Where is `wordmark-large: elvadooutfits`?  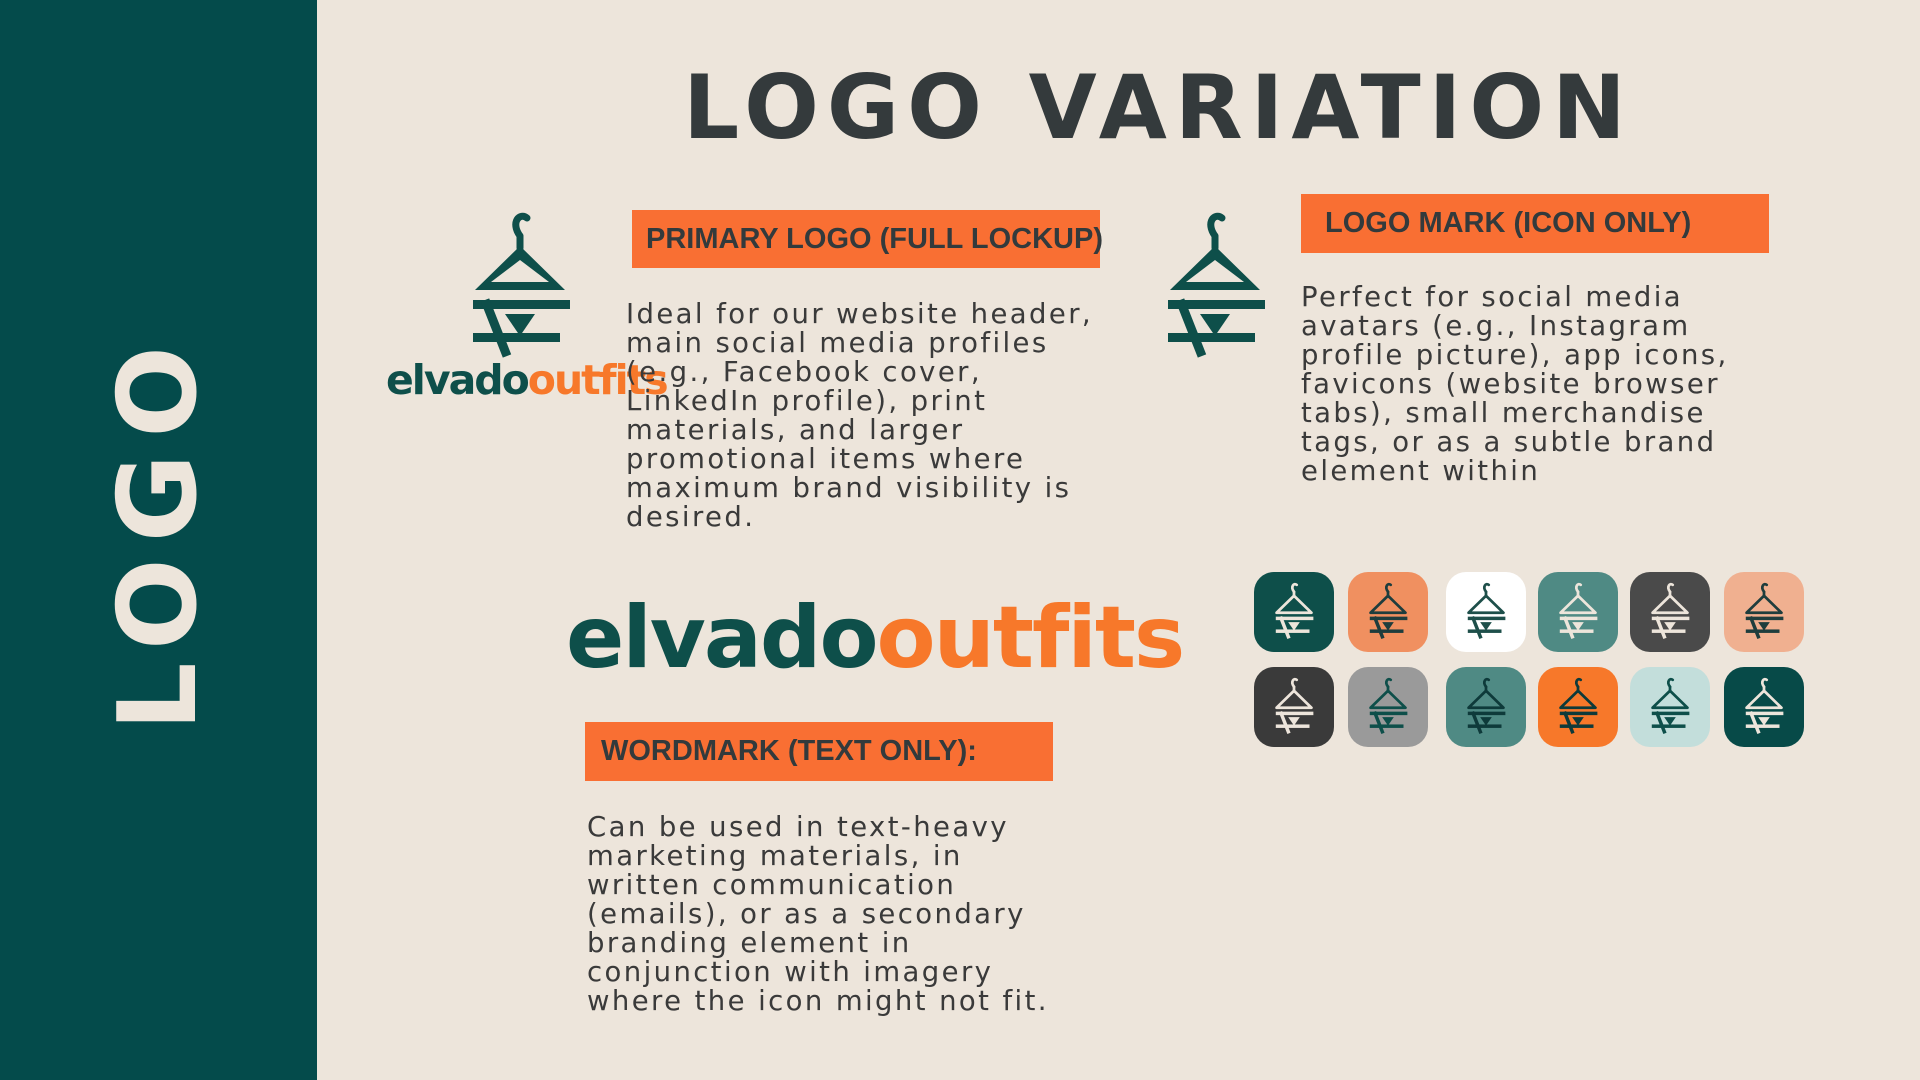 wordmark-large: elvadooutfits is located at coordinates (875, 638).